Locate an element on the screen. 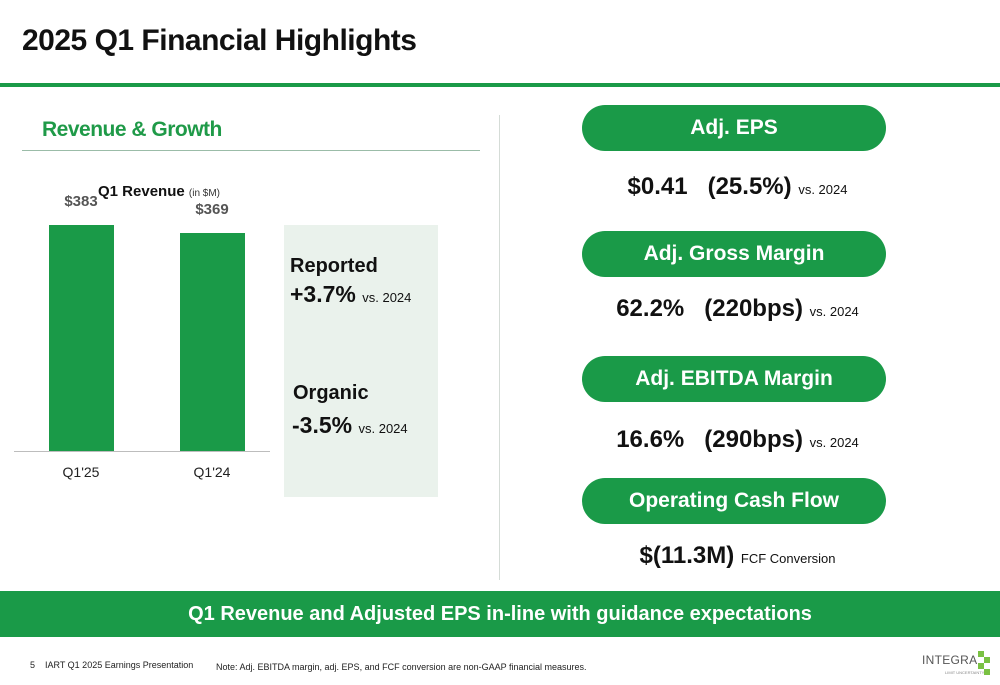 The image size is (1000, 685). tick-label-q1-25: Q1'25 is located at coordinates (81, 472).